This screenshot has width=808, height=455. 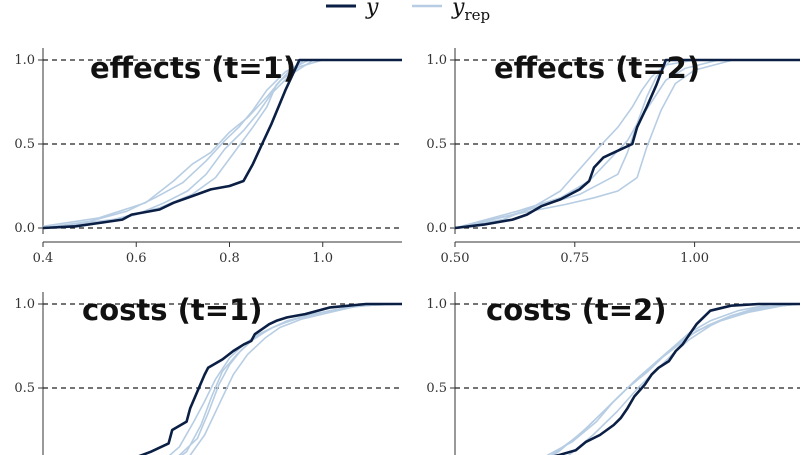 I want to click on panel-title: effects (t=1), so click(x=193, y=68).